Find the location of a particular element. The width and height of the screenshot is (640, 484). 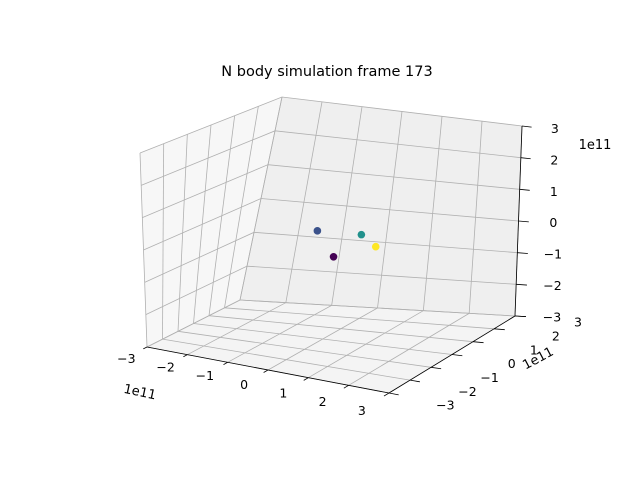

z-tick-label: −3 is located at coordinates (552, 316).